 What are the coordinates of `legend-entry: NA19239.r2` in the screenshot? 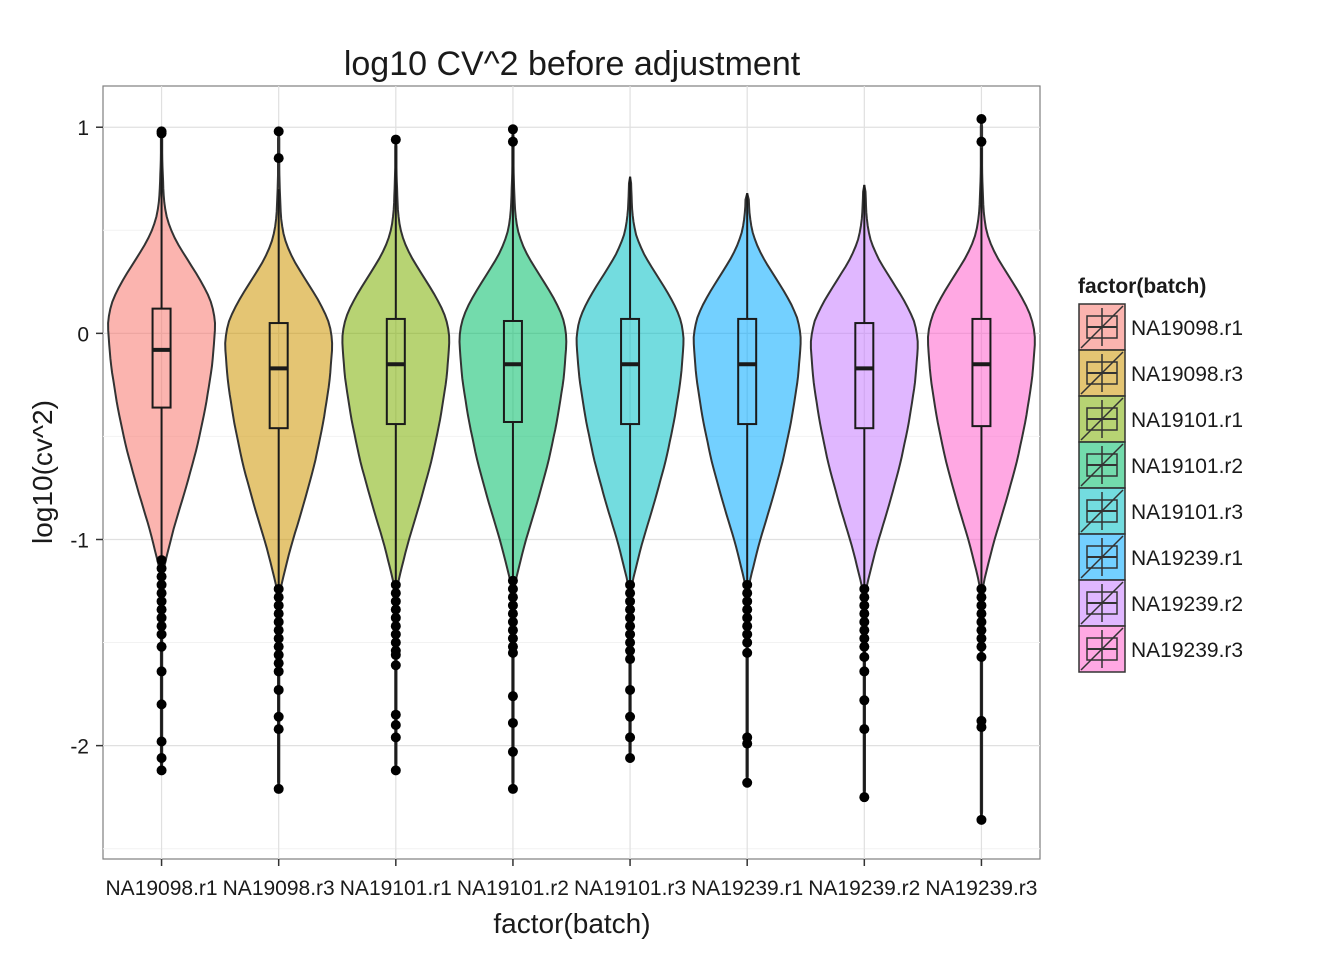 It's located at (1160, 603).